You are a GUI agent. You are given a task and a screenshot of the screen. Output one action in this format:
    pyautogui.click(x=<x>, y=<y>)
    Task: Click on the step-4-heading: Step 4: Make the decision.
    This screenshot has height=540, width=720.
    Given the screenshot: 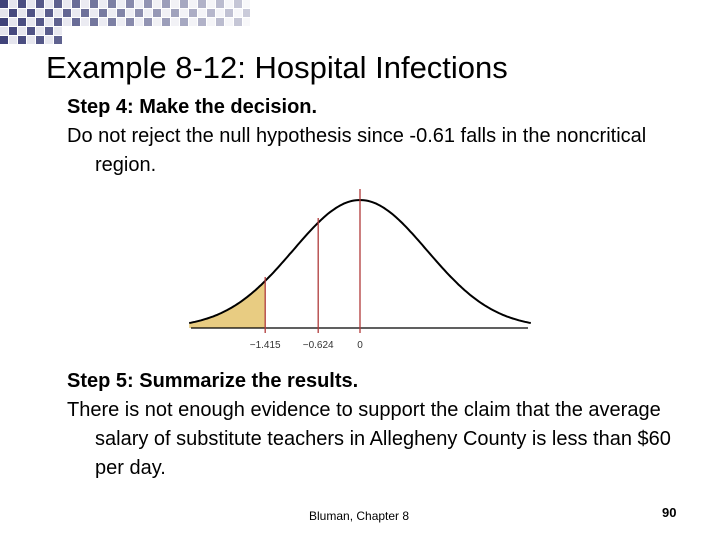 What is the action you would take?
    pyautogui.click(x=192, y=107)
    